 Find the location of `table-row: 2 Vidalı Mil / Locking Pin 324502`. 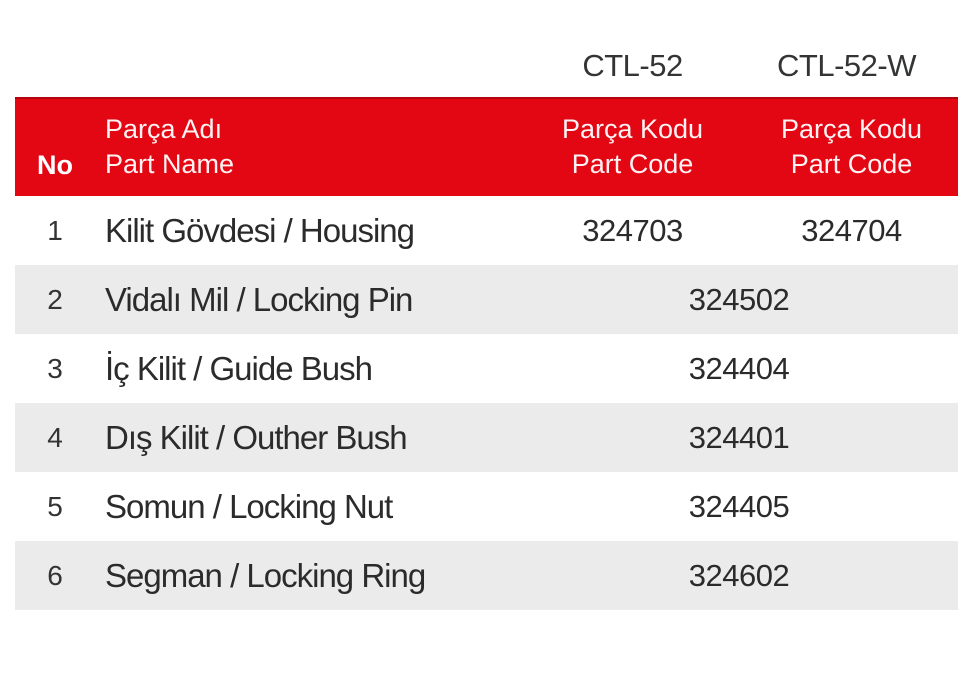

table-row: 2 Vidalı Mil / Locking Pin 324502 is located at coordinates (486, 299).